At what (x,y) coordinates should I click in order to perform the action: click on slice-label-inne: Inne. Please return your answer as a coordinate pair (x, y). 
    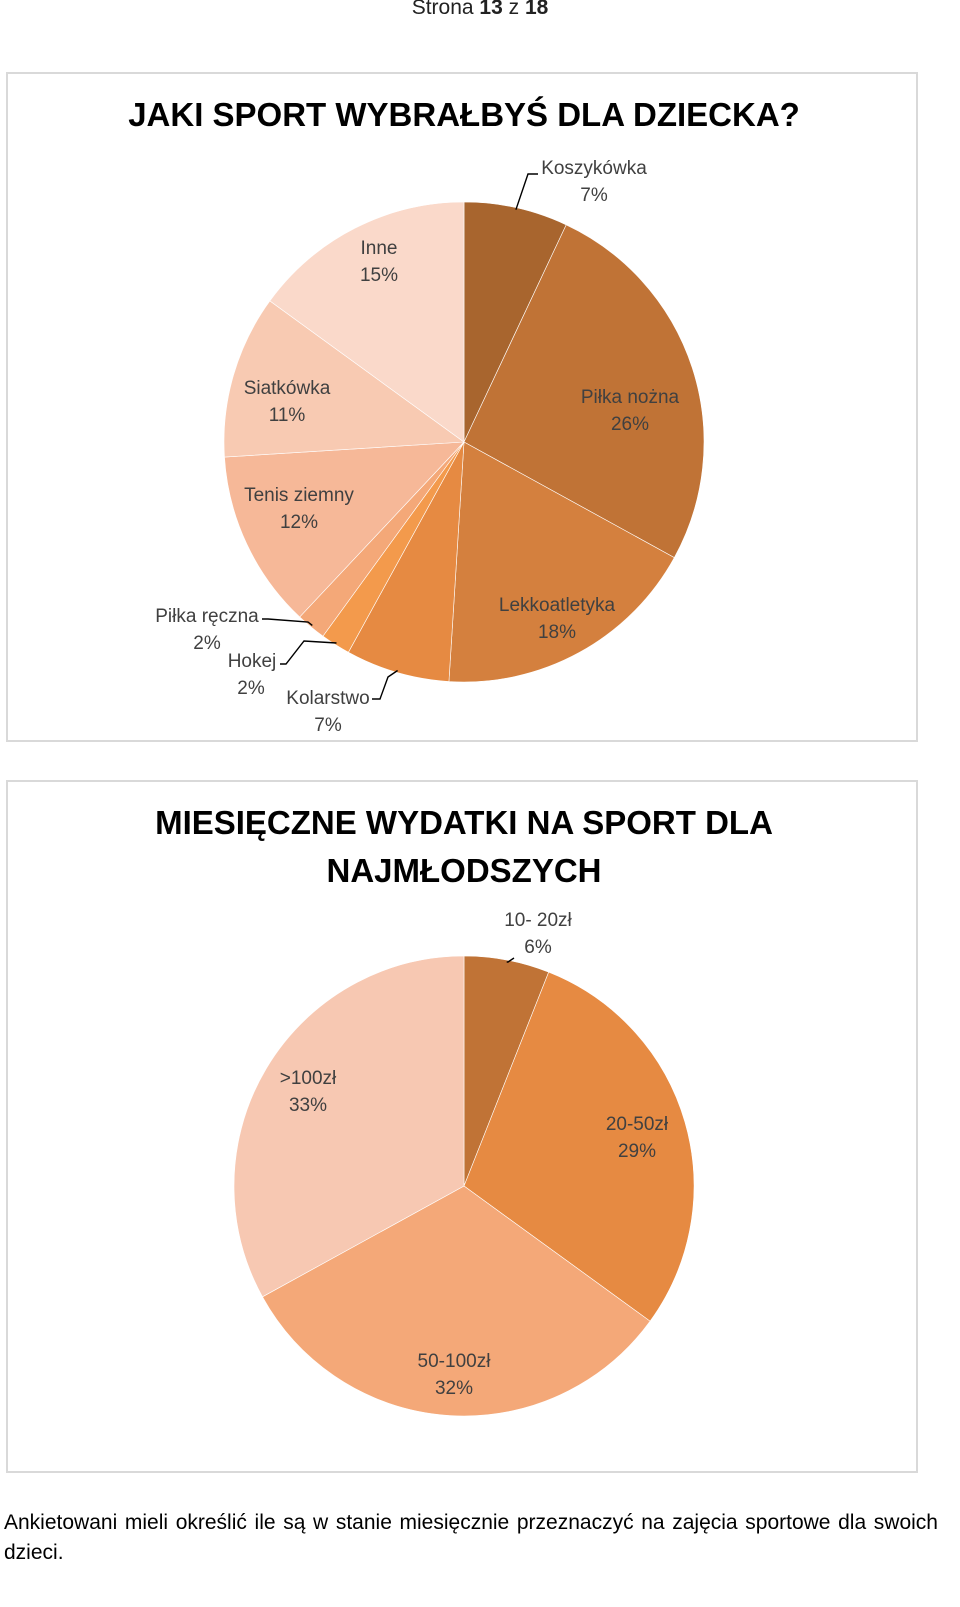
    Looking at the image, I should click on (379, 248).